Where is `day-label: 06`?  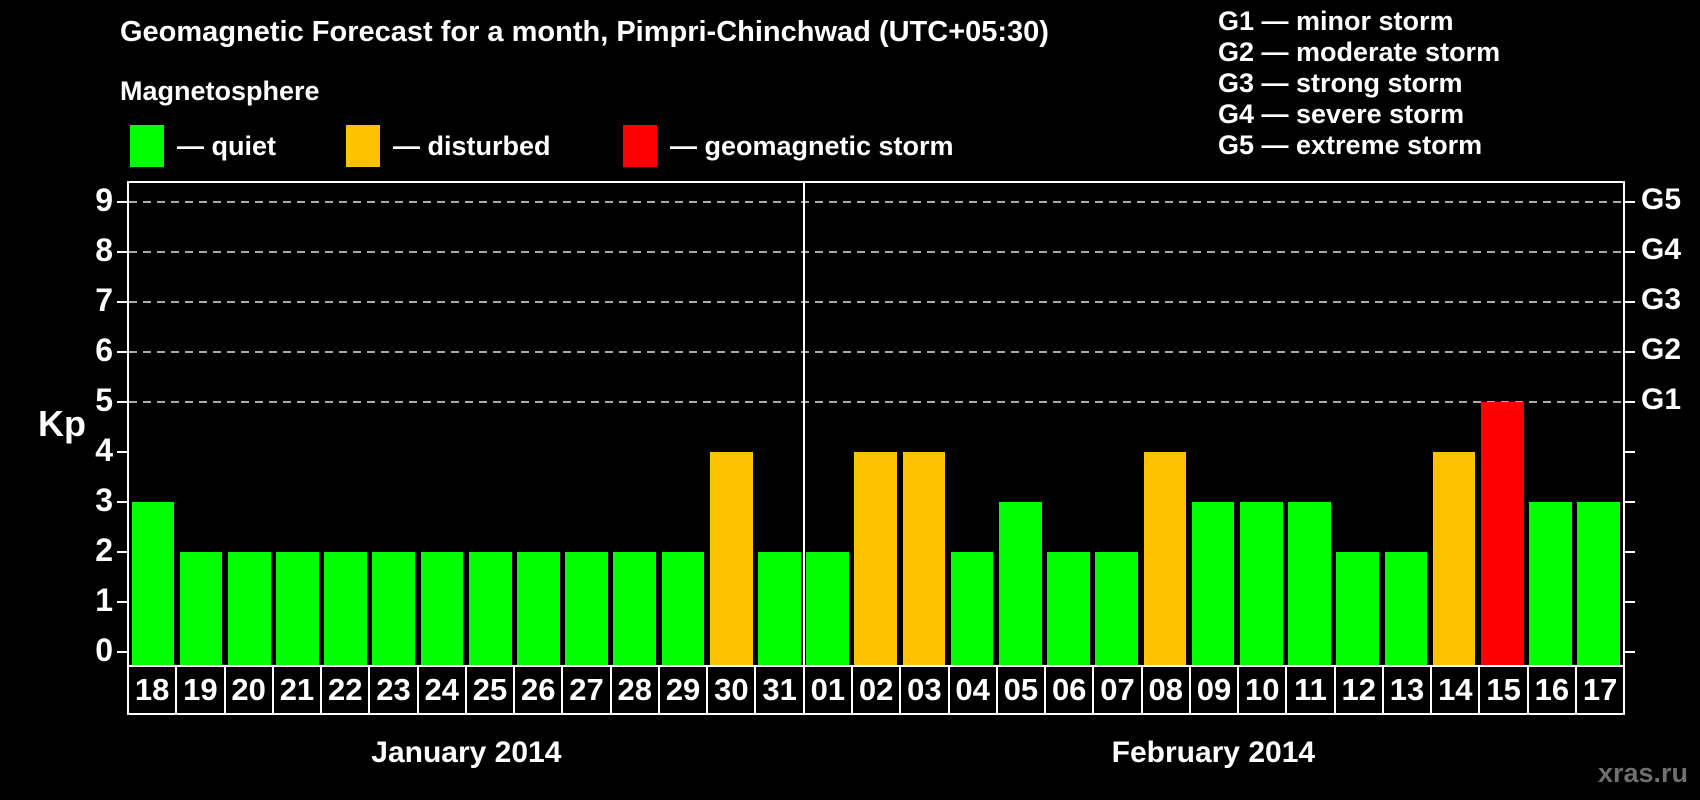 day-label: 06 is located at coordinates (1069, 690).